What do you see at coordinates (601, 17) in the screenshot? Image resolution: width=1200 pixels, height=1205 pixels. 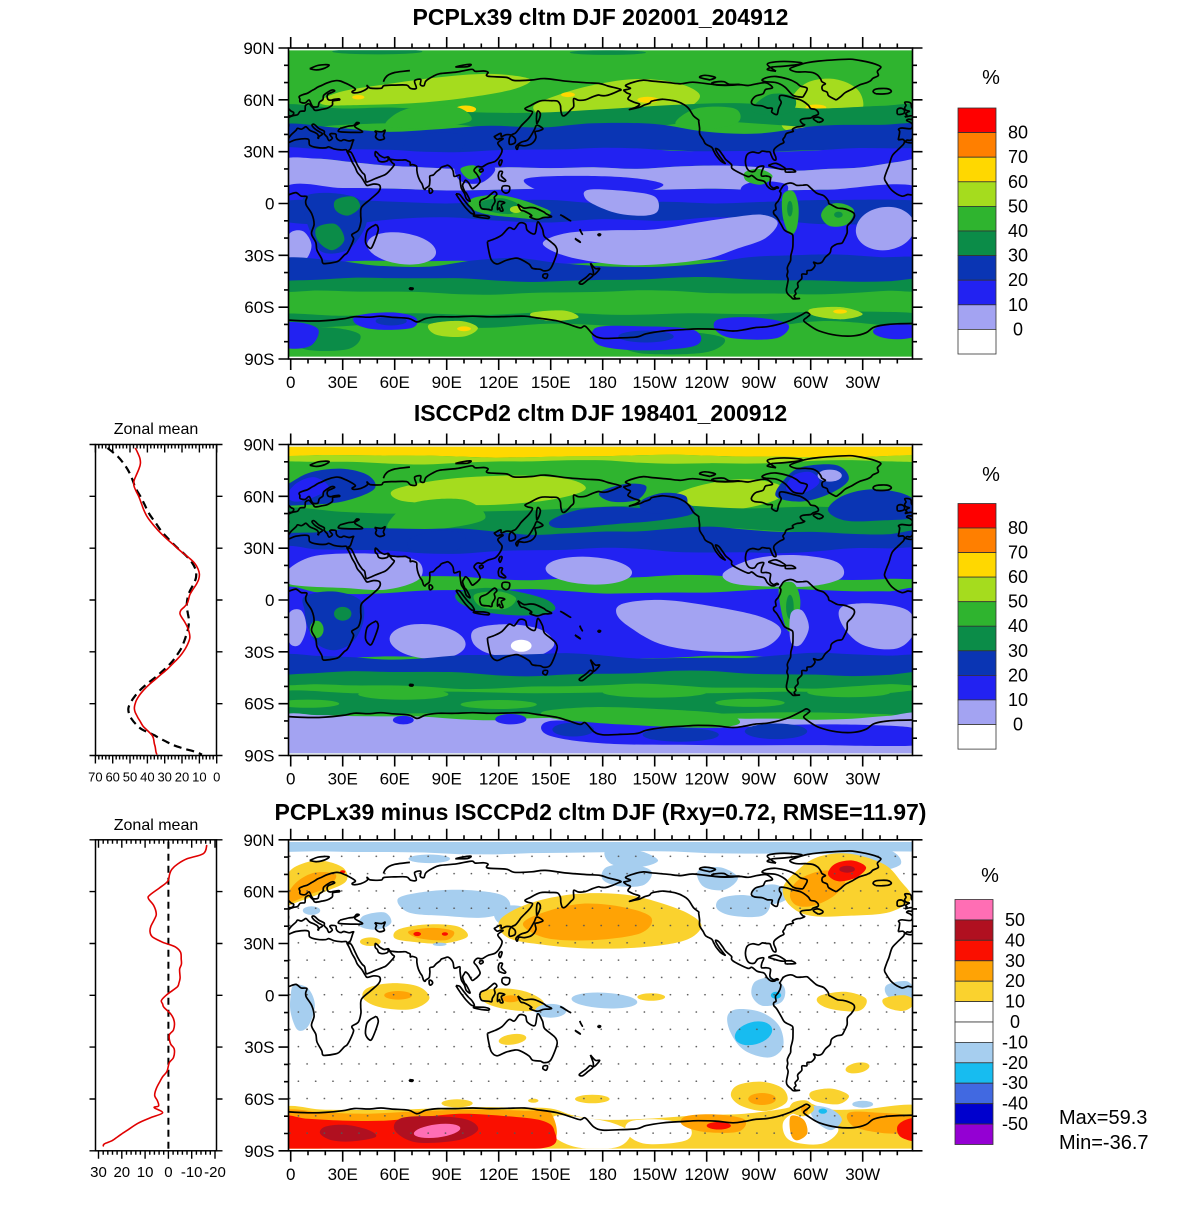 I see `svg-text: PCPLx39 cltm DJF 202001_204912` at bounding box center [601, 17].